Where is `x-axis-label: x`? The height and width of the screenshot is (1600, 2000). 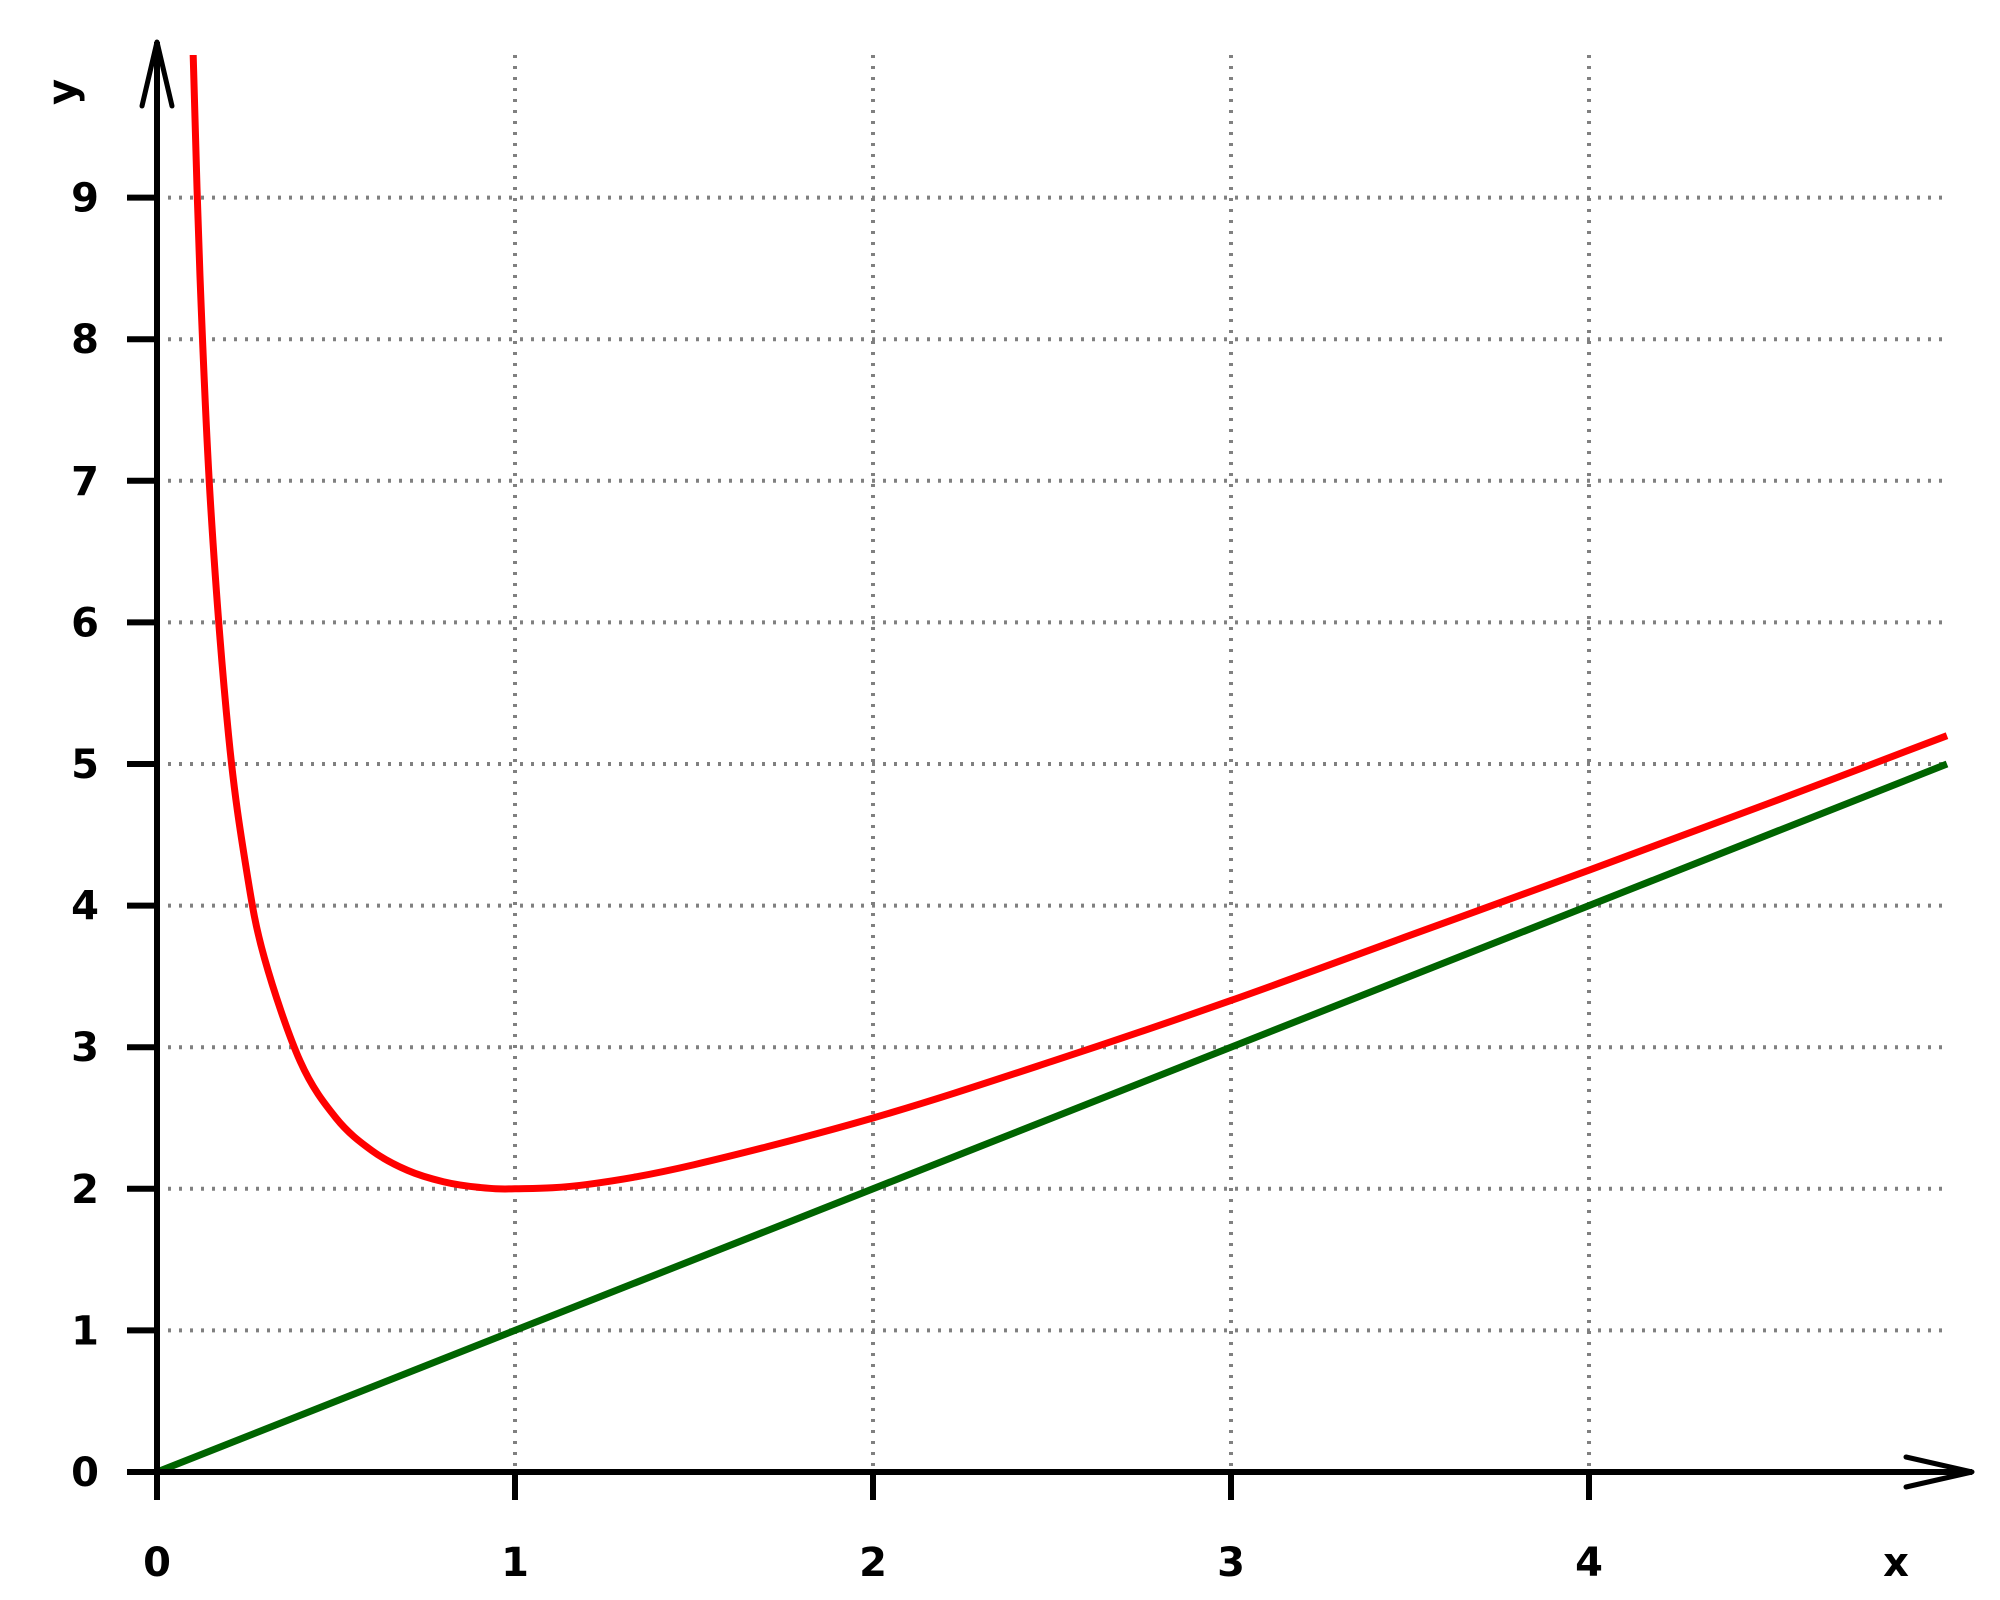
x-axis-label: x is located at coordinates (1896, 1563).